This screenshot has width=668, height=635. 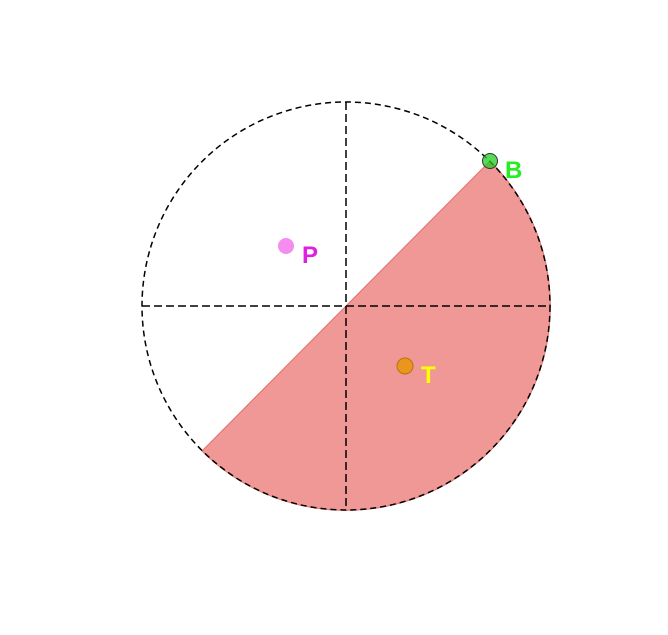 What do you see at coordinates (428, 375) in the screenshot?
I see `point-t-label: T` at bounding box center [428, 375].